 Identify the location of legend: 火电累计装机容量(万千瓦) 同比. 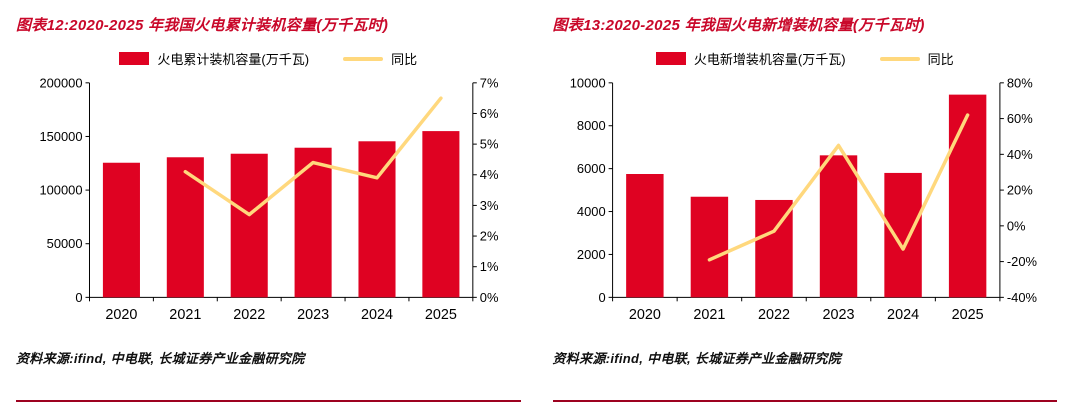
(268, 58).